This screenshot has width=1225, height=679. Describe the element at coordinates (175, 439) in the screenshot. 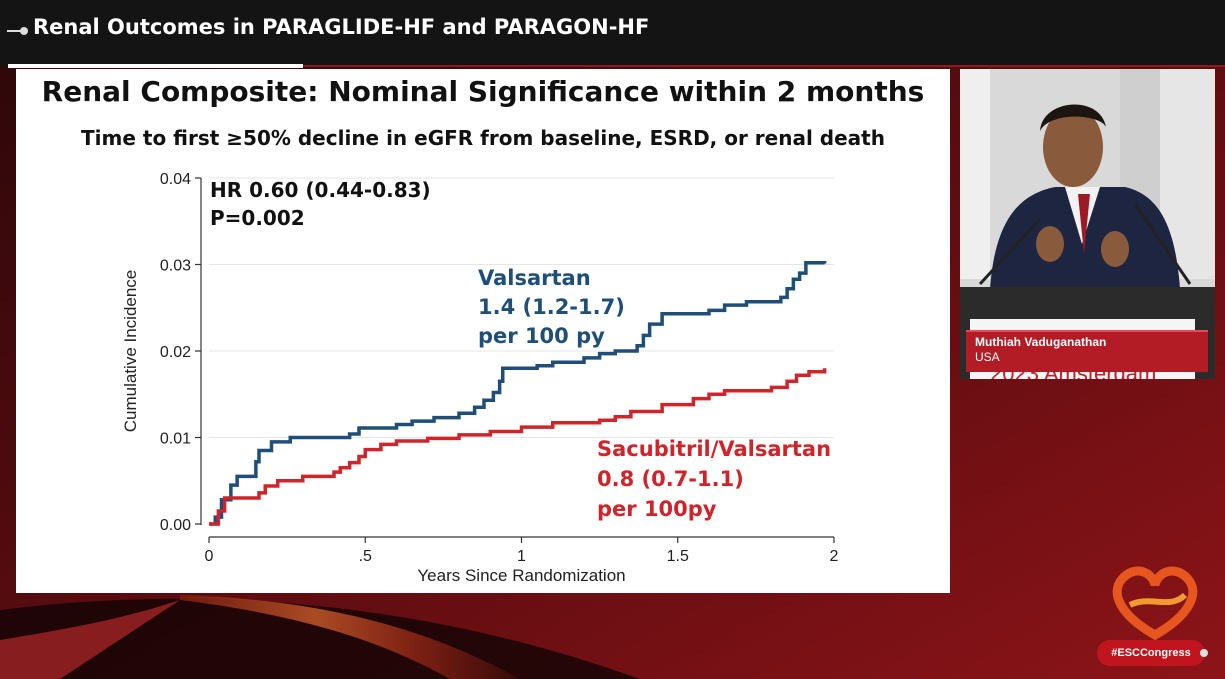

I see `y-tick-label: 0.01` at that location.